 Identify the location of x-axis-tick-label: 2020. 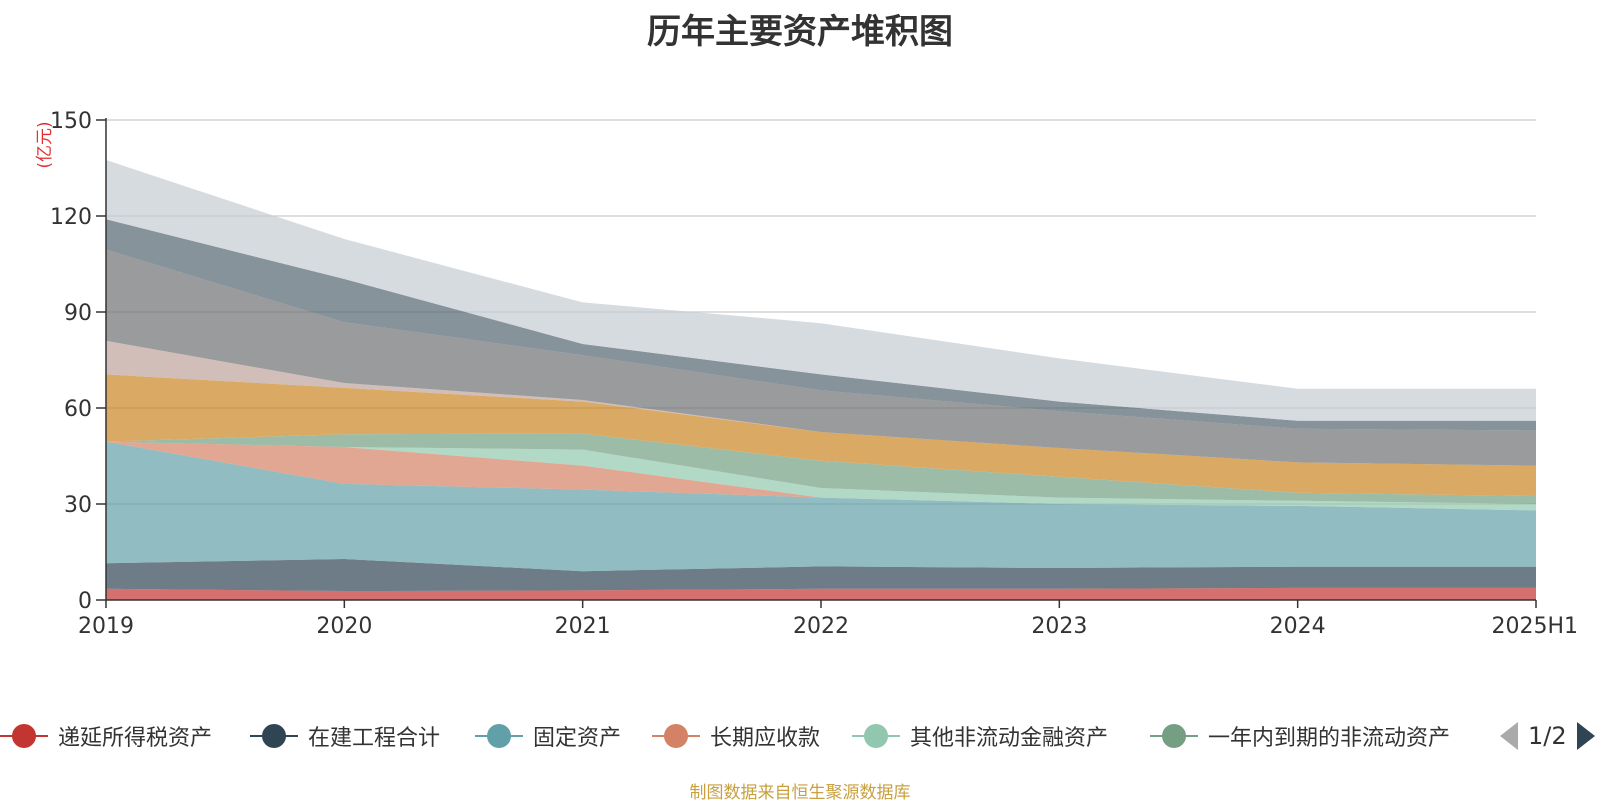
(344, 626).